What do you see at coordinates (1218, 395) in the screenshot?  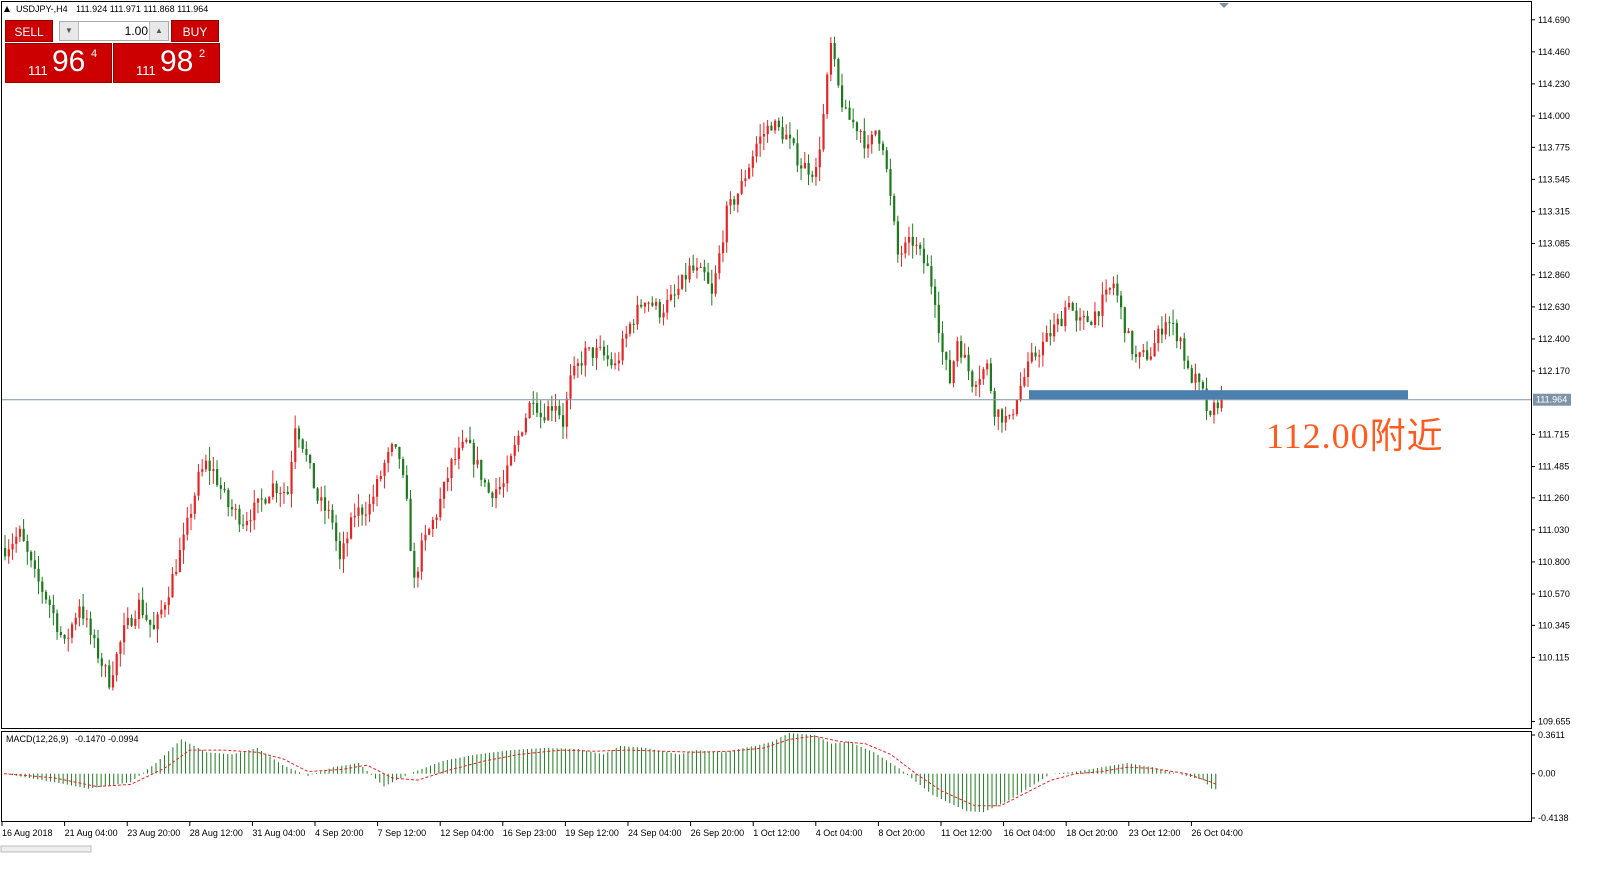 I see `support-zone-bar` at bounding box center [1218, 395].